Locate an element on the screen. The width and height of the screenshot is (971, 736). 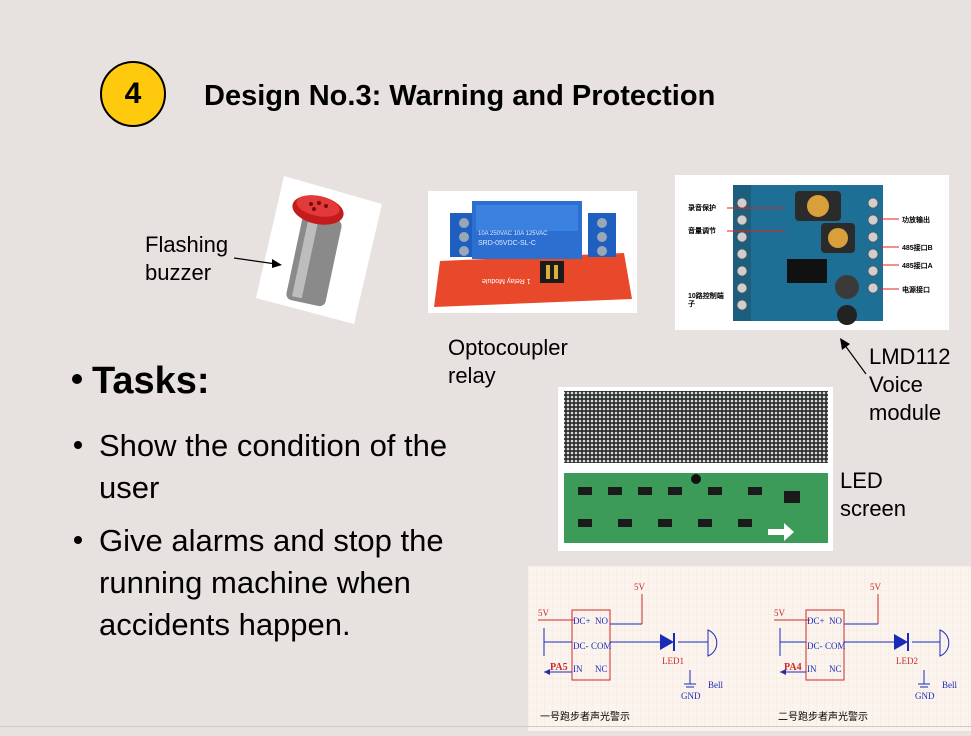
tasks-heading-bullet is located at coordinates (77, 378).